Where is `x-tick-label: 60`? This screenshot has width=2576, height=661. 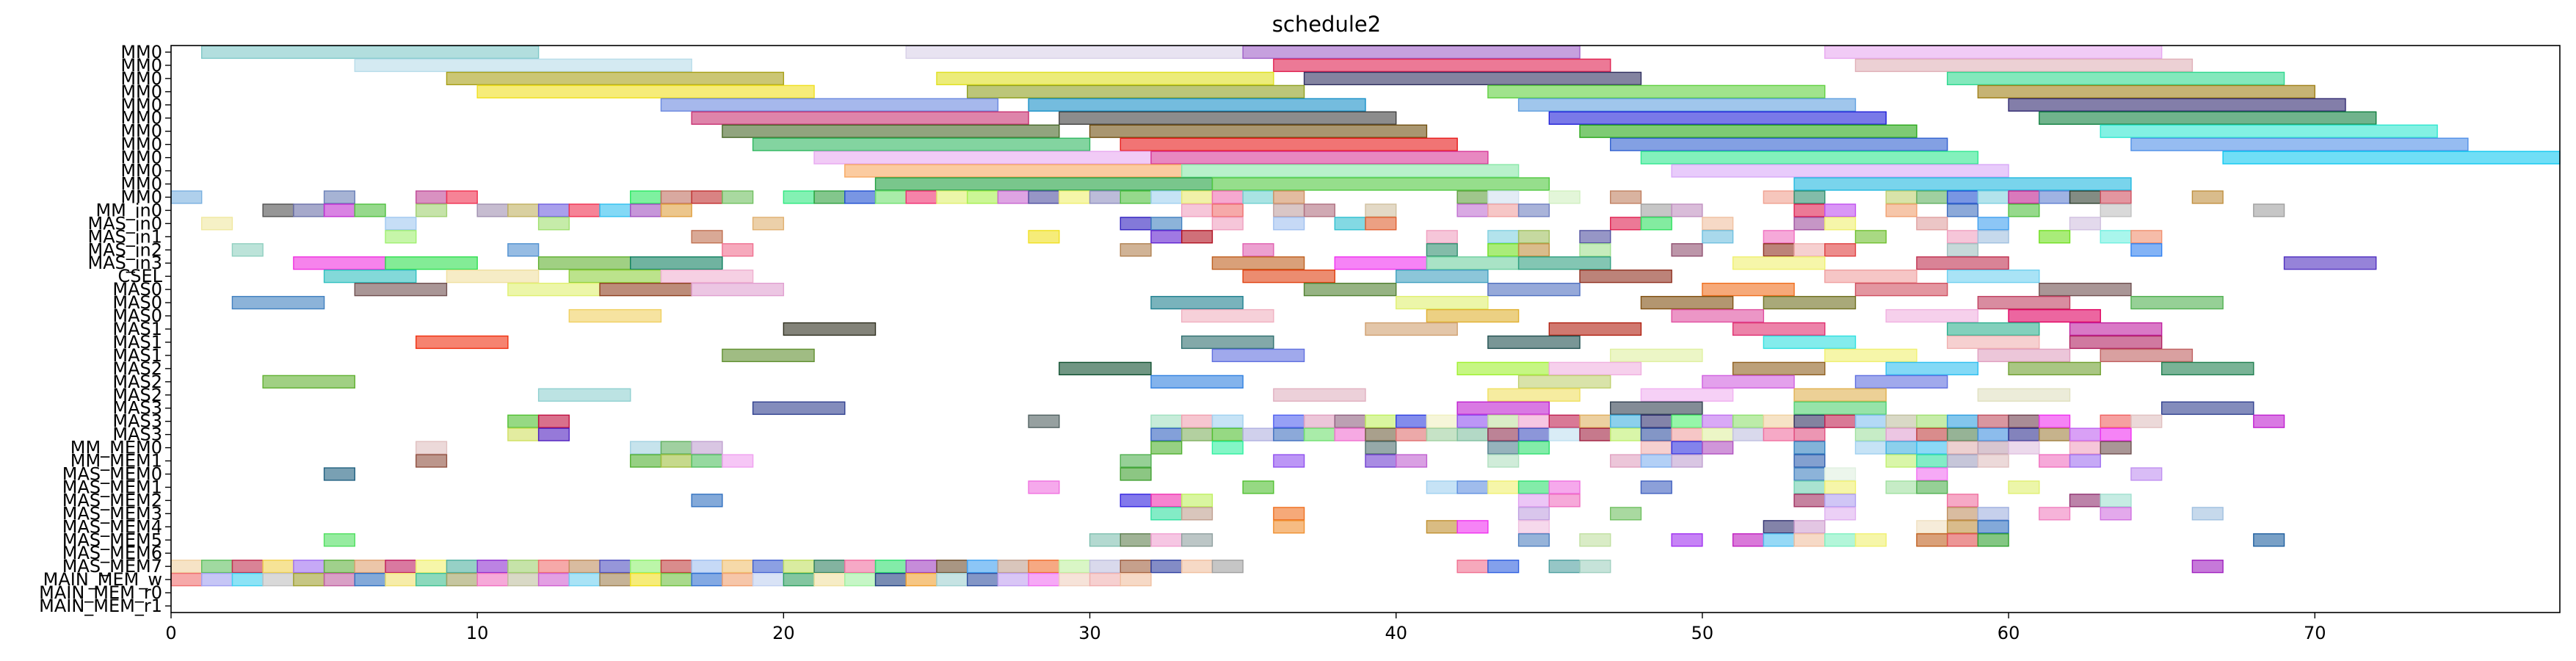
x-tick-label: 60 is located at coordinates (2009, 633).